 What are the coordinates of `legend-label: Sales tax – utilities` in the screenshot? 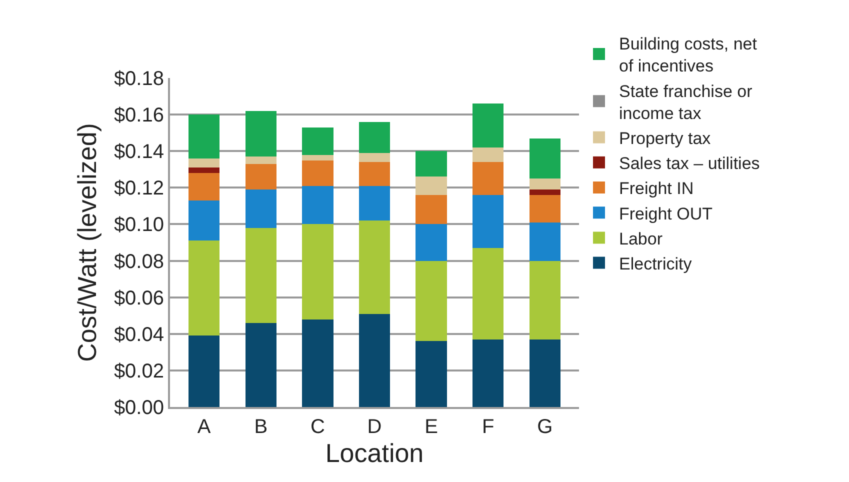 It's located at (689, 164).